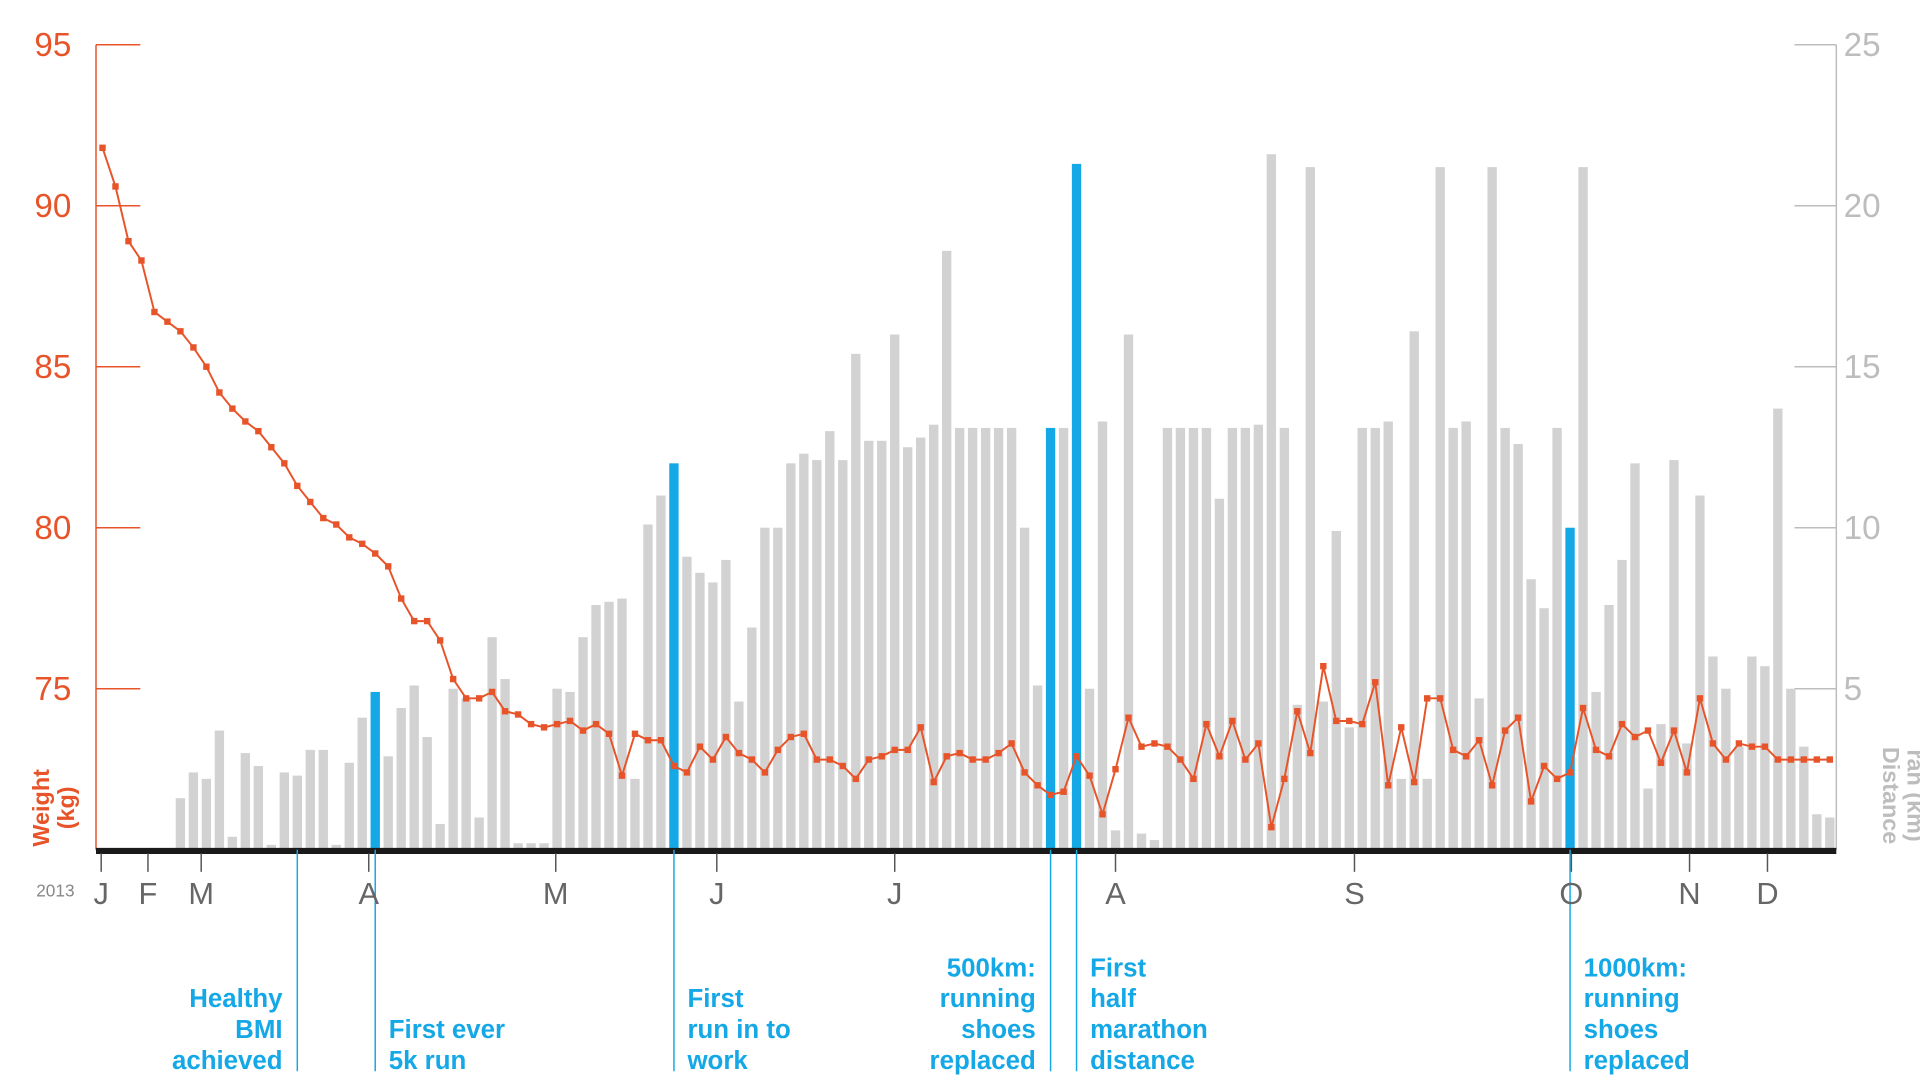  Describe the element at coordinates (52, 45) in the screenshot. I see `y-tick-label: 95` at that location.